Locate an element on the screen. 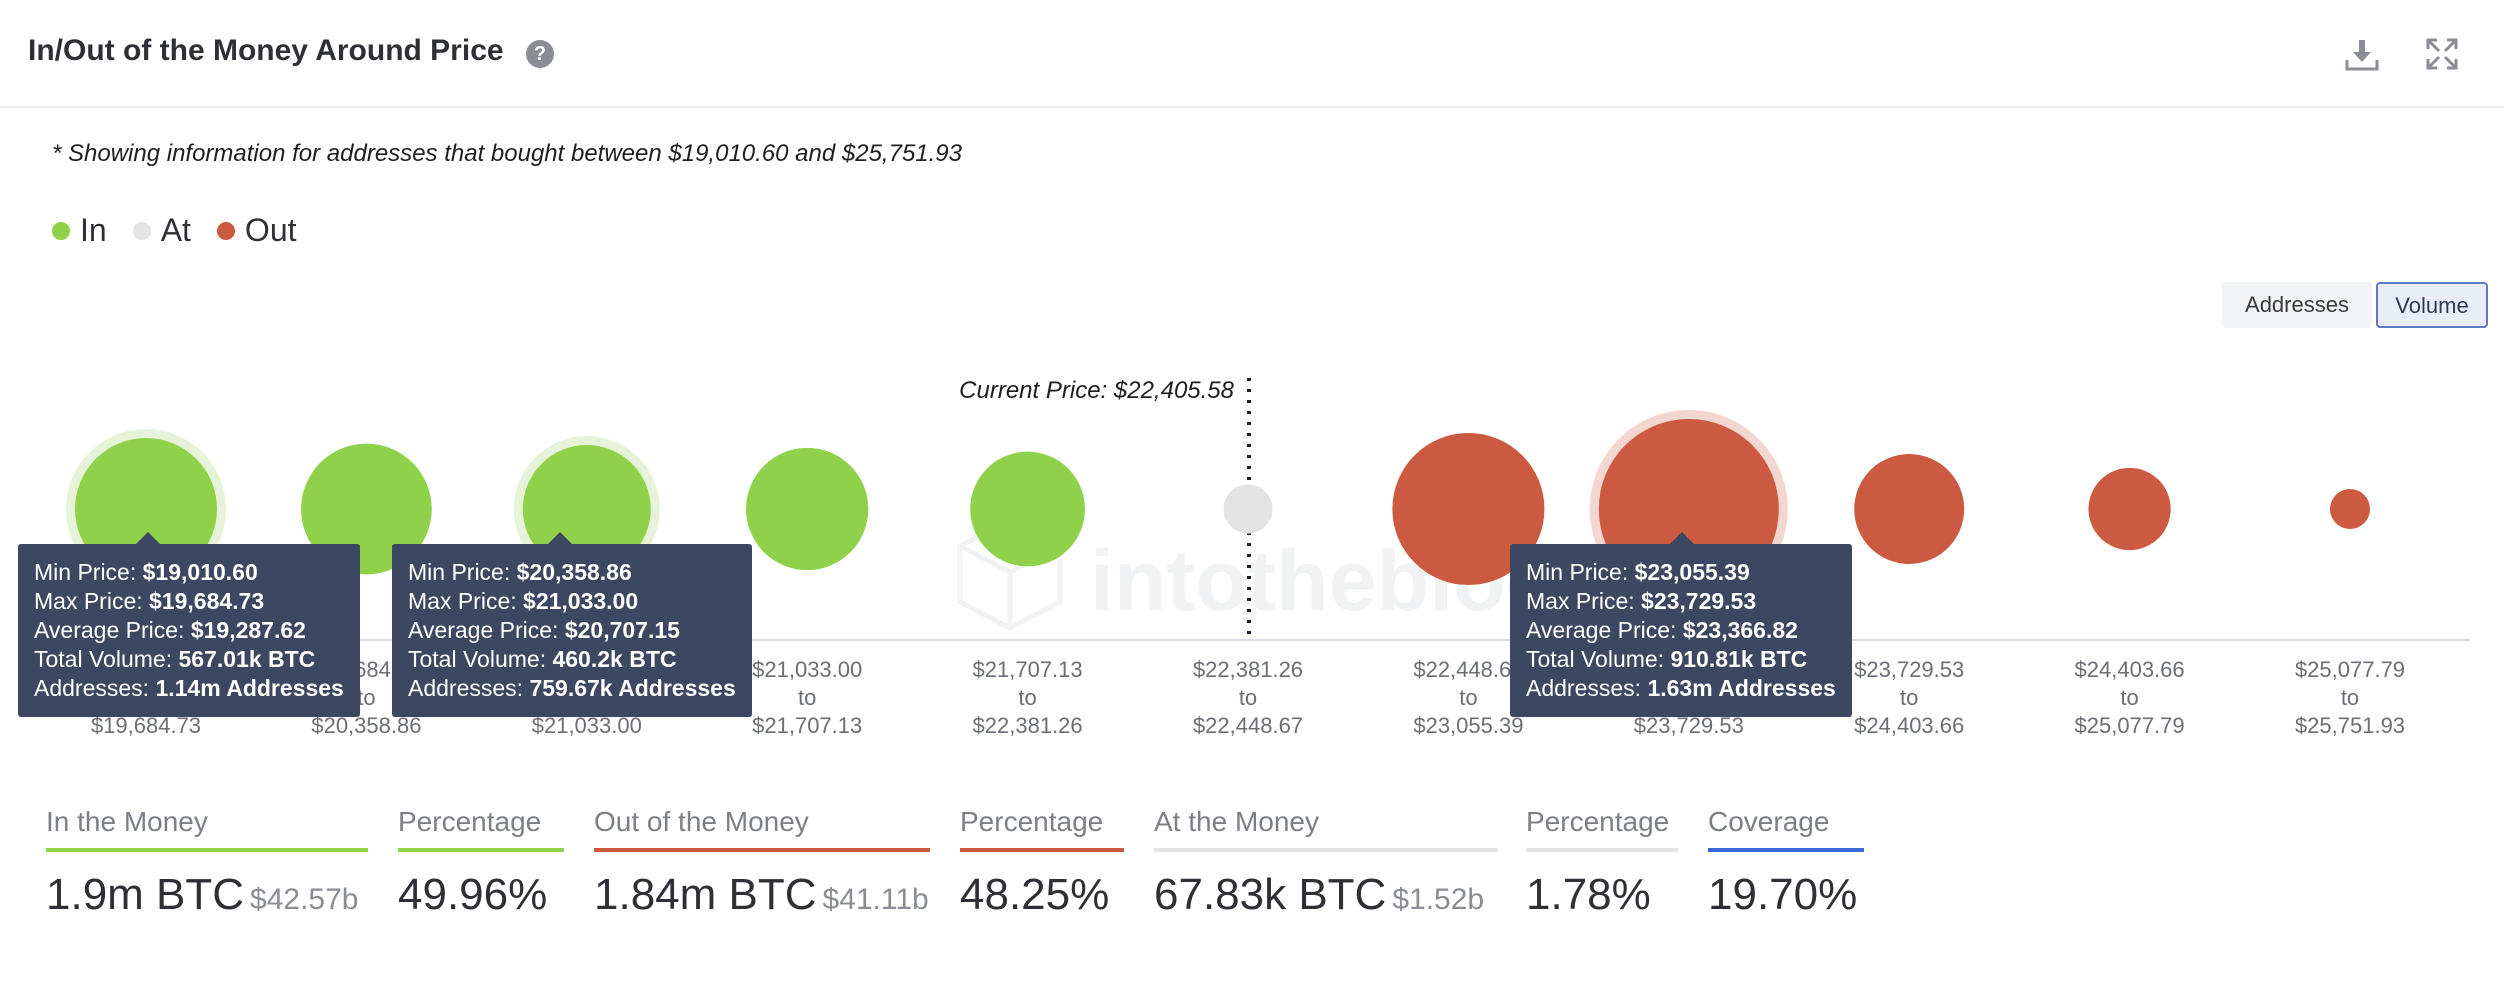  tooltip-row-max: Max Price: $19,684.73 is located at coordinates (149, 601).